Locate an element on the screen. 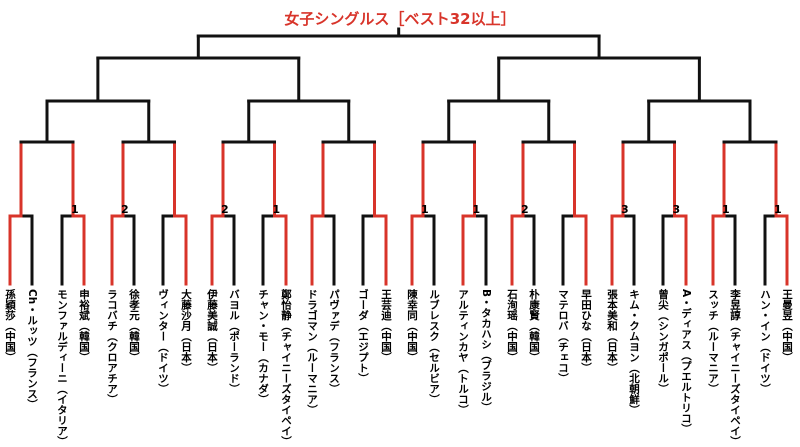 The image size is (800, 447). player-name: スッチ（ルーマニア） is located at coordinates (713, 341).